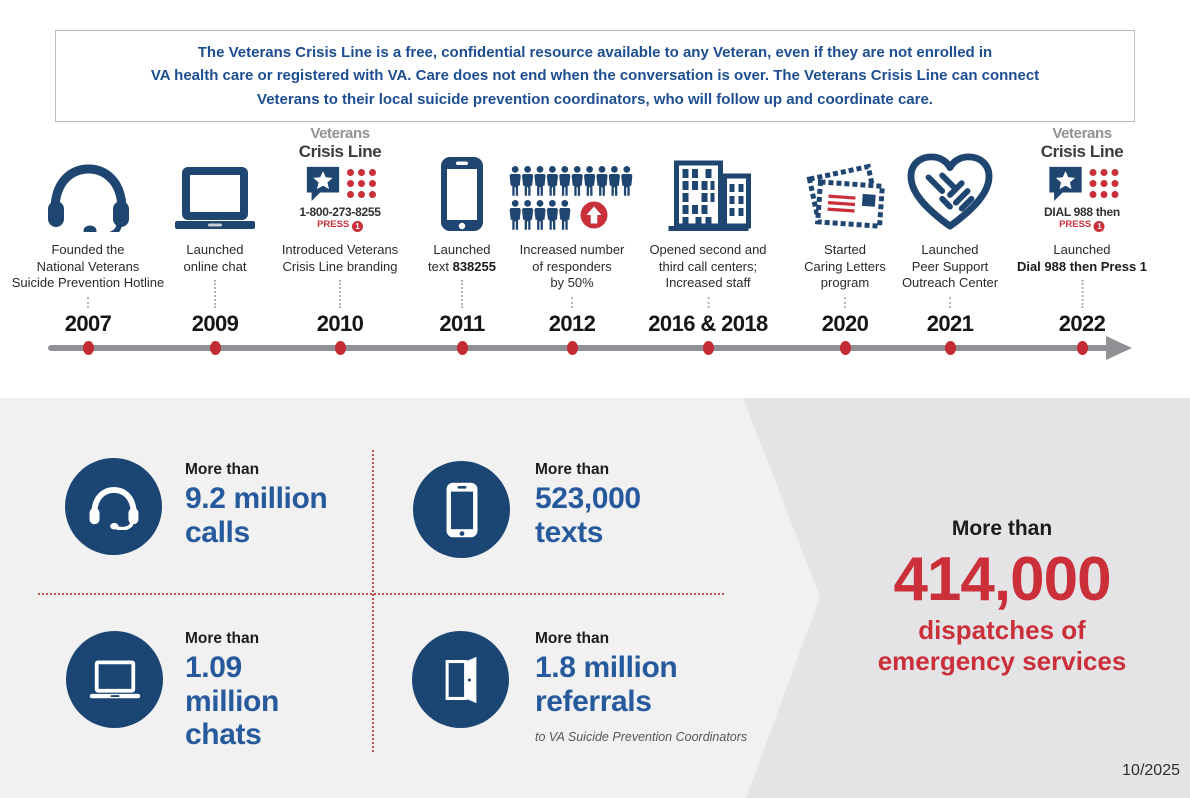  I want to click on timeline-arrowhead-icon, so click(1119, 348).